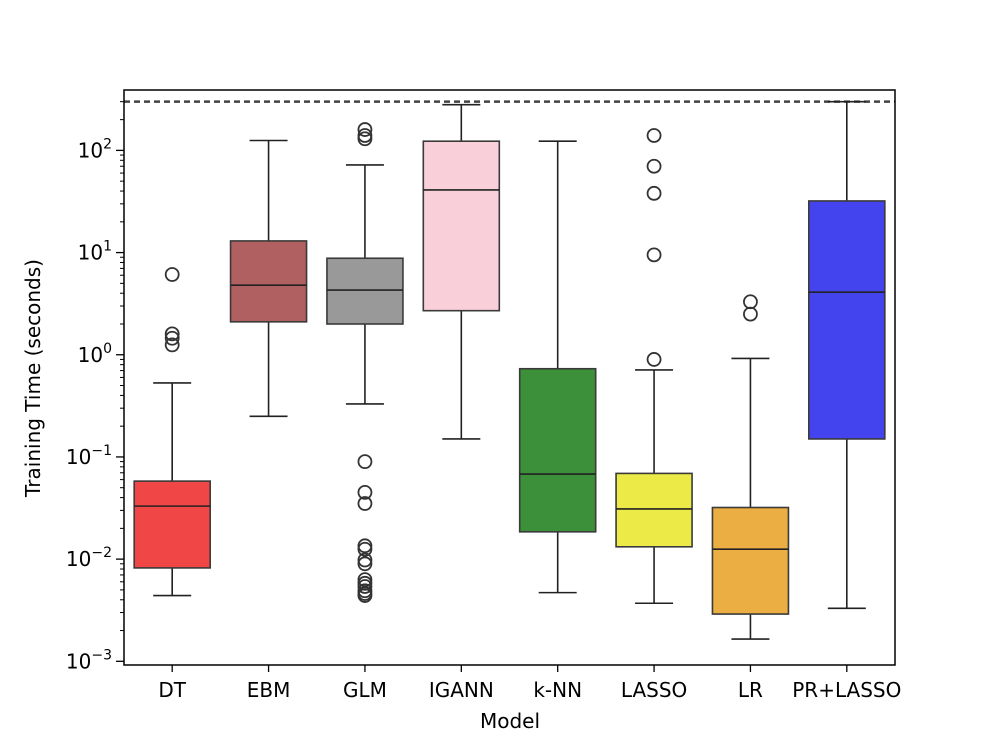 The image size is (996, 747). I want to click on x-tick-label: k-NN, so click(557, 690).